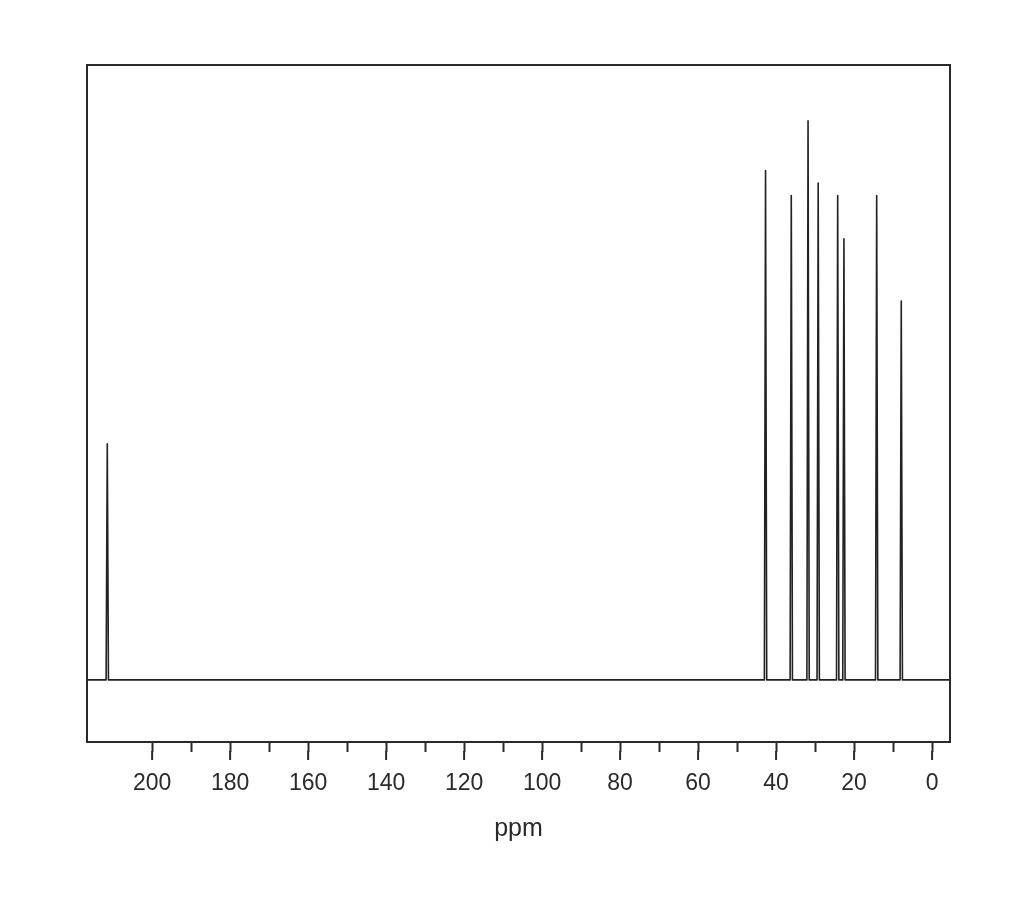 The width and height of the screenshot is (1024, 900). Describe the element at coordinates (932, 782) in the screenshot. I see `x-tick-label: 0` at that location.